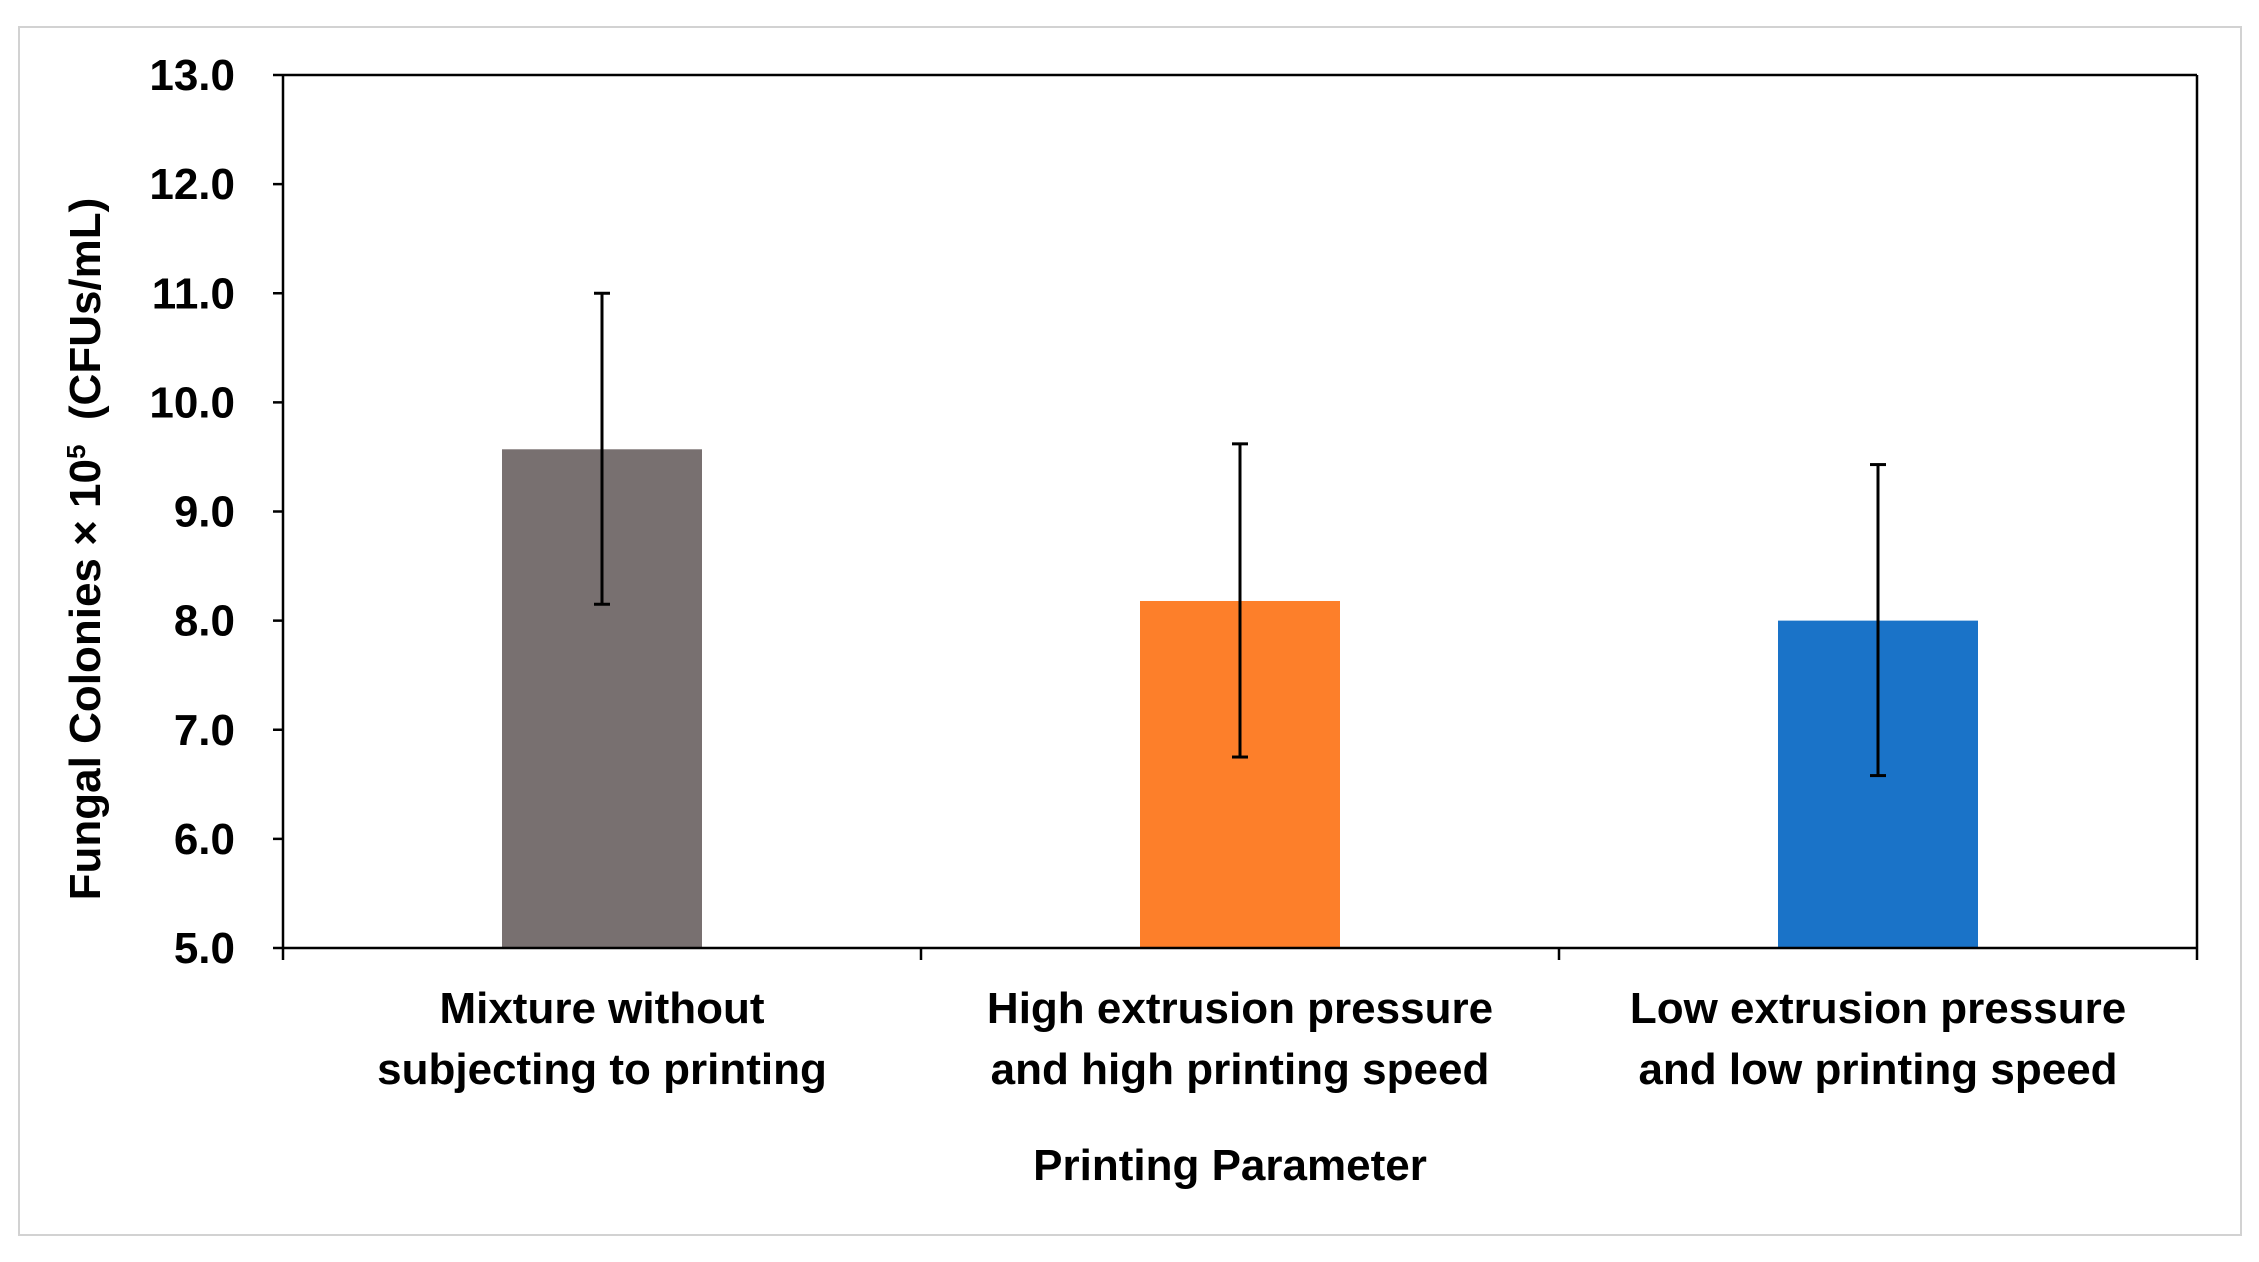 The width and height of the screenshot is (2259, 1262). What do you see at coordinates (192, 75) in the screenshot?
I see `y-tick-label: 13.0` at bounding box center [192, 75].